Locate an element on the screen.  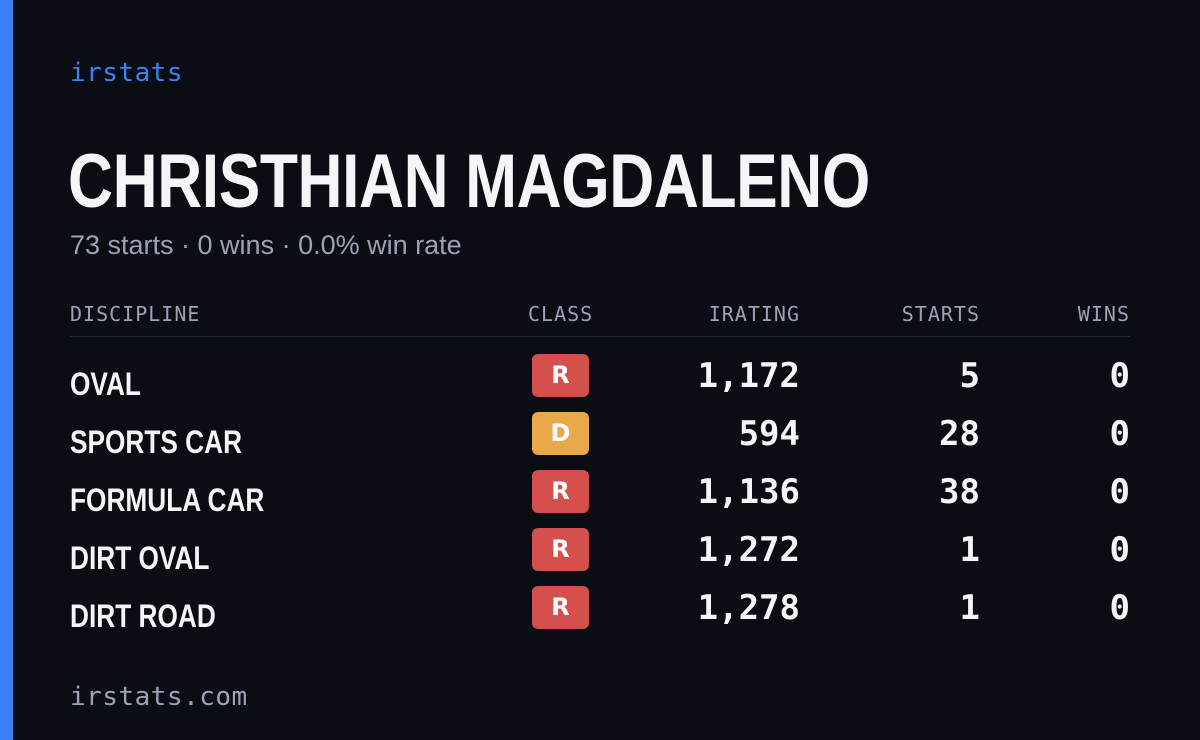
table-row: DIRT OVAL R 1,272 1 0 is located at coordinates (600, 557).